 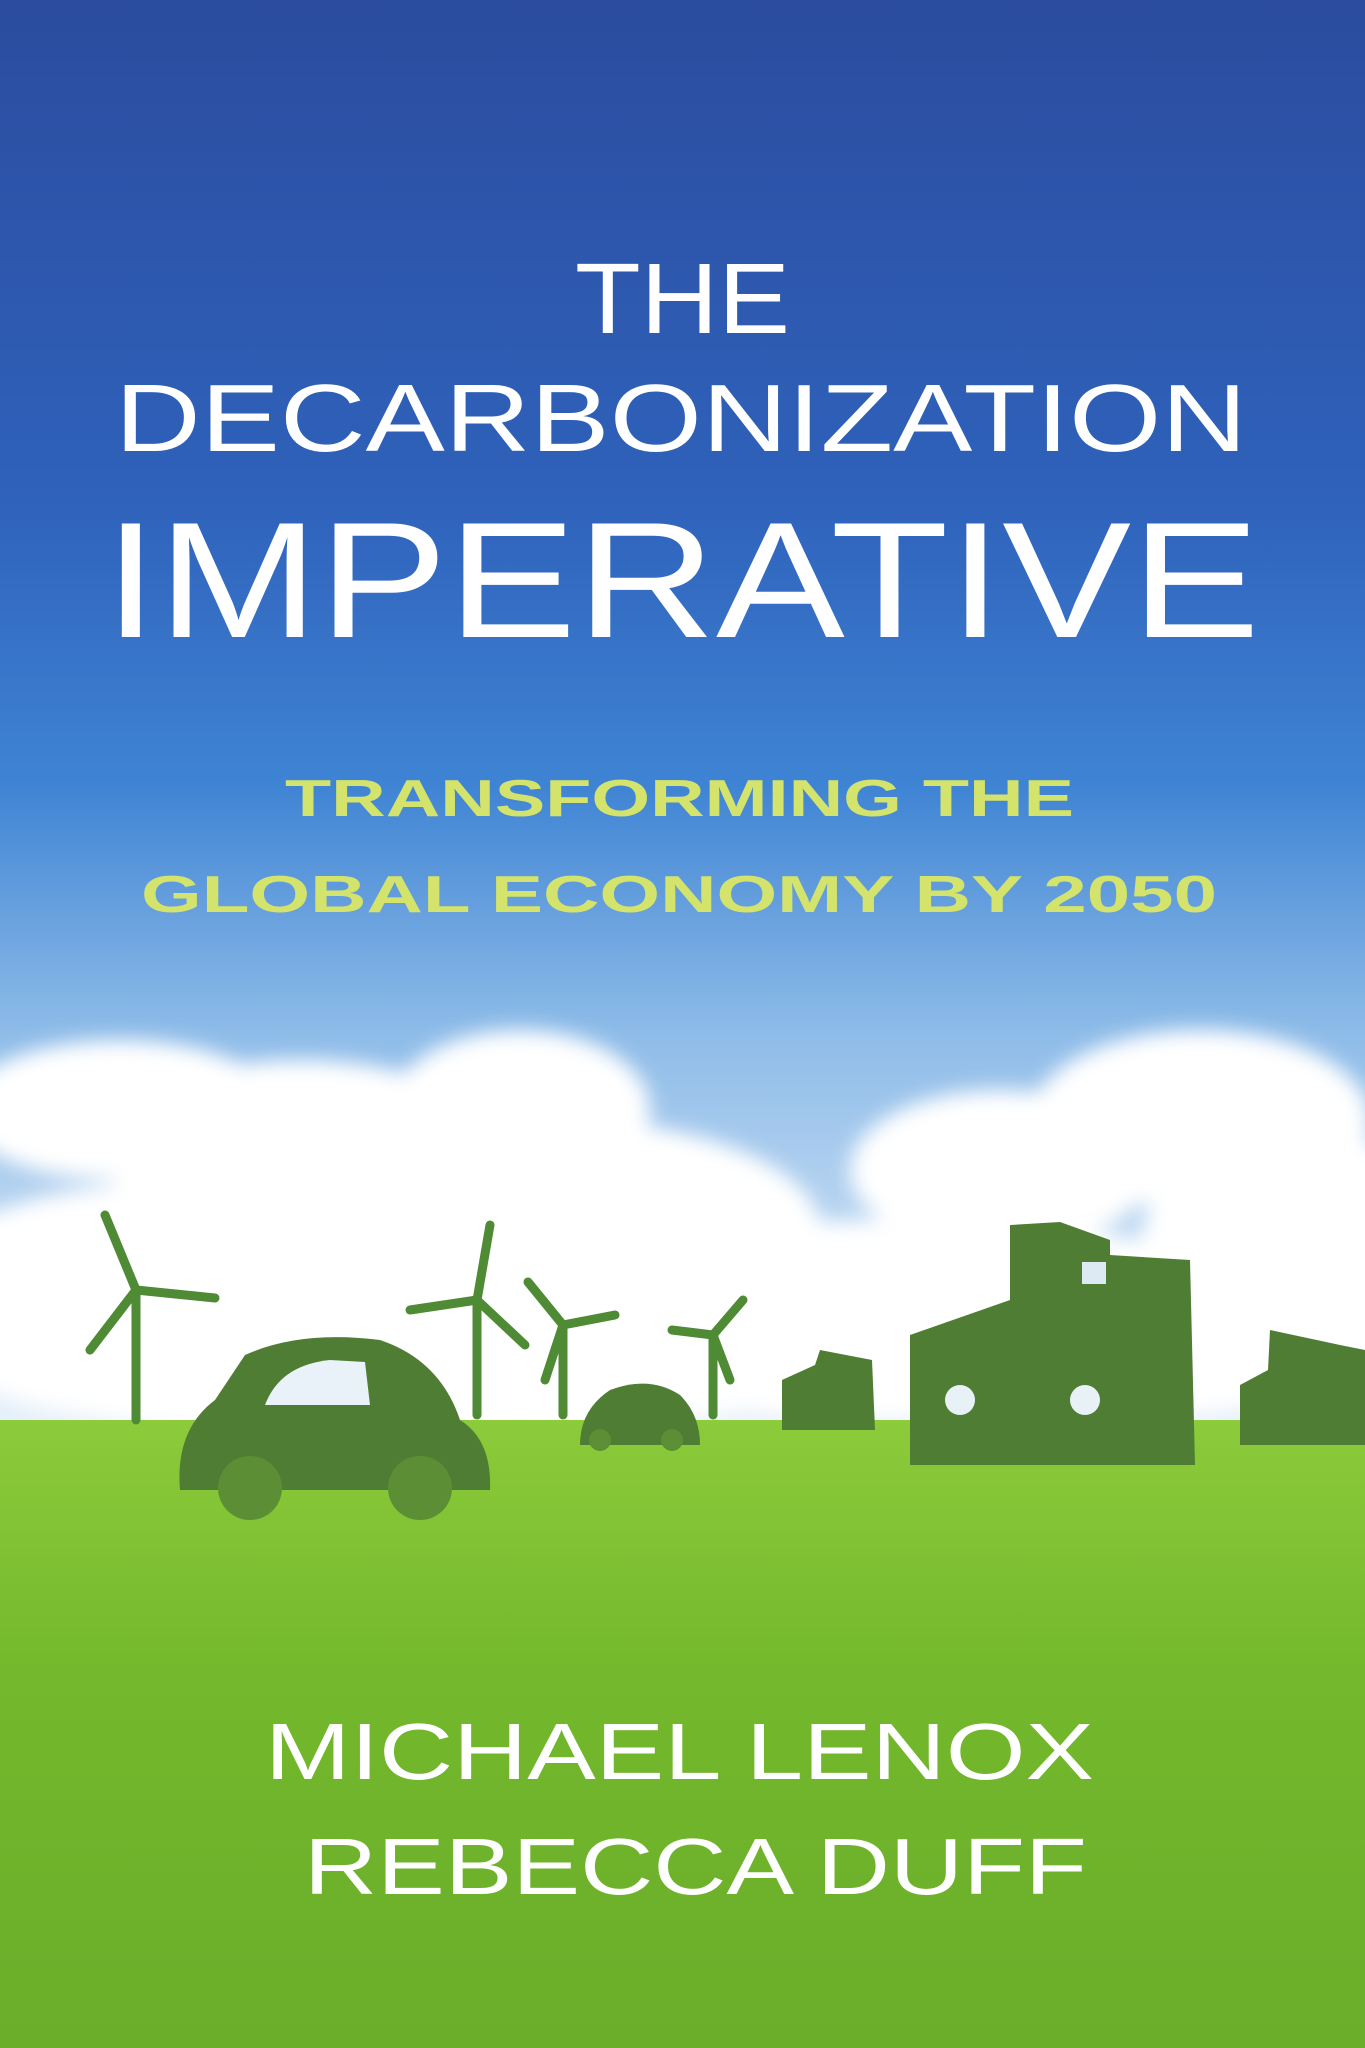 What do you see at coordinates (439, 1428) in the screenshot?
I see `topiary-car-icon` at bounding box center [439, 1428].